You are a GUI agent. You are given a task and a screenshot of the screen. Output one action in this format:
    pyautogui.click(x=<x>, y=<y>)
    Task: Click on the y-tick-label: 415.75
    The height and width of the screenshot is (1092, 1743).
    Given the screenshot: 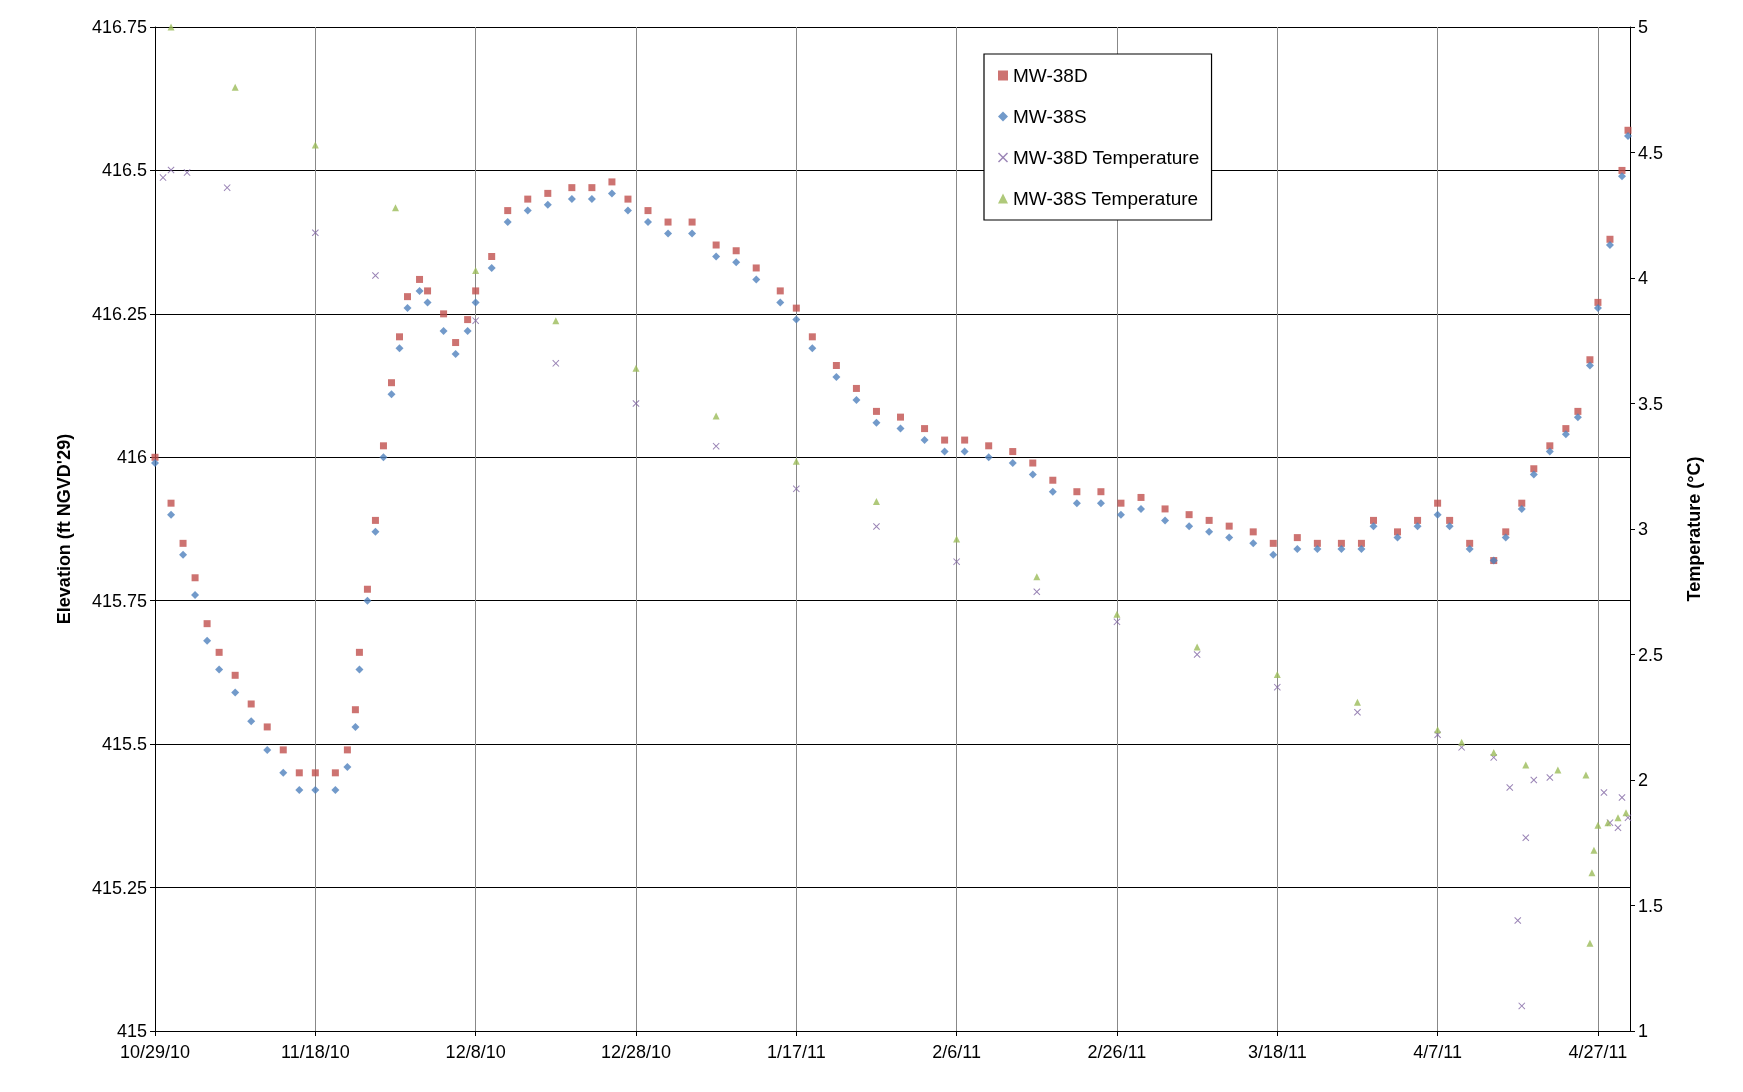 What is the action you would take?
    pyautogui.click(x=119, y=600)
    